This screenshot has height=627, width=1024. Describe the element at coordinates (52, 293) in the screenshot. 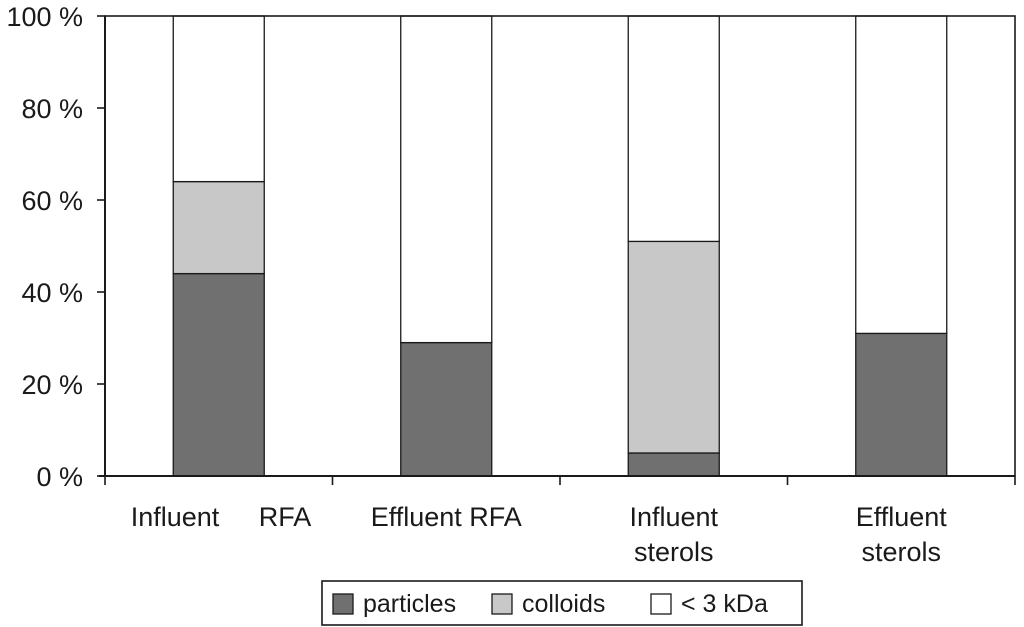

I see `y-tick-label: 40 %` at that location.